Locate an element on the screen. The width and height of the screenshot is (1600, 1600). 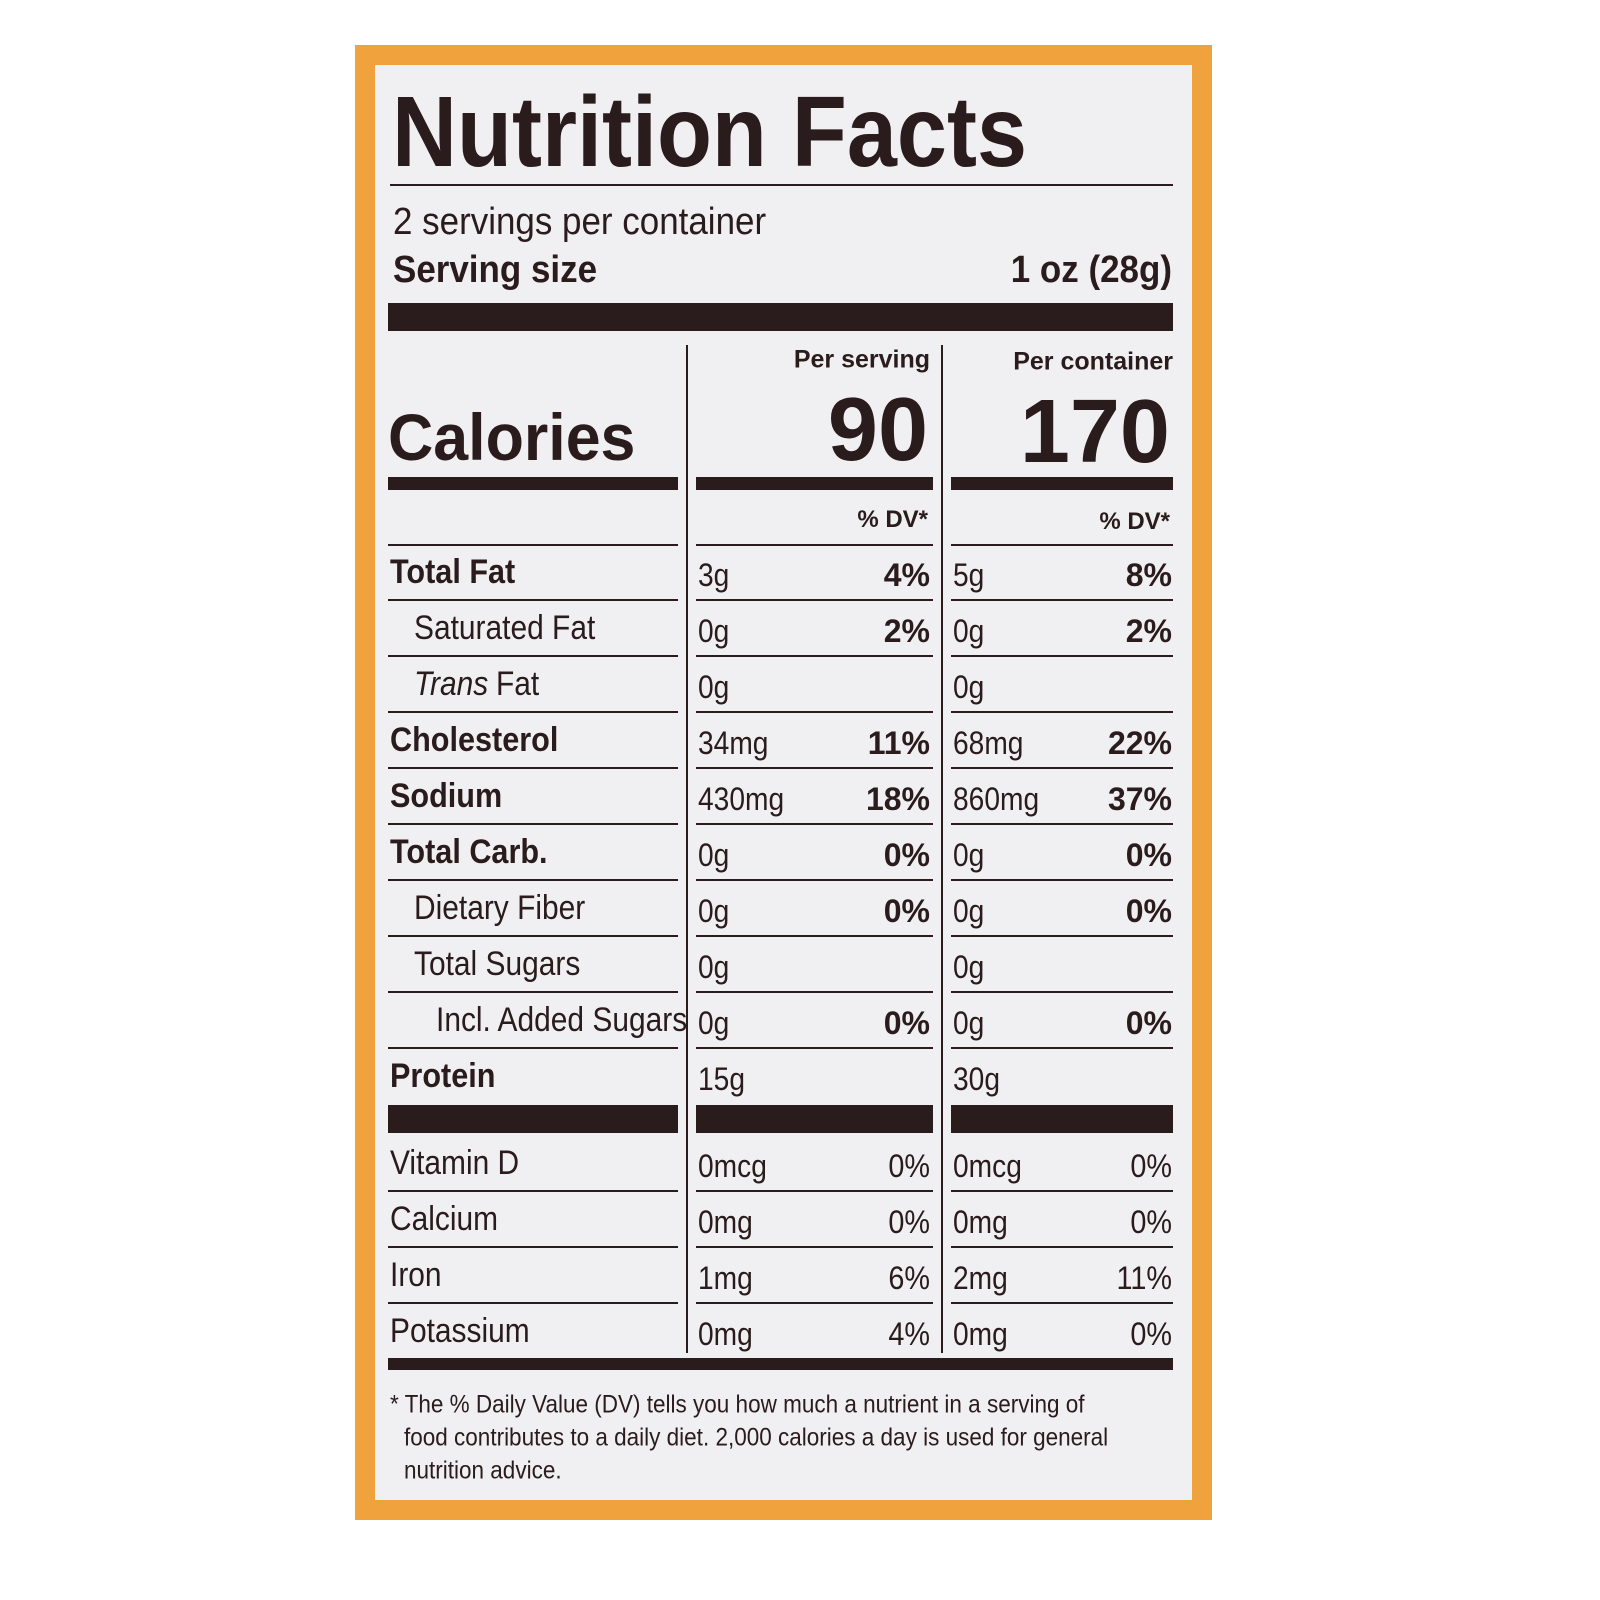
nutrient-name: Total Carb. is located at coordinates (469, 852).